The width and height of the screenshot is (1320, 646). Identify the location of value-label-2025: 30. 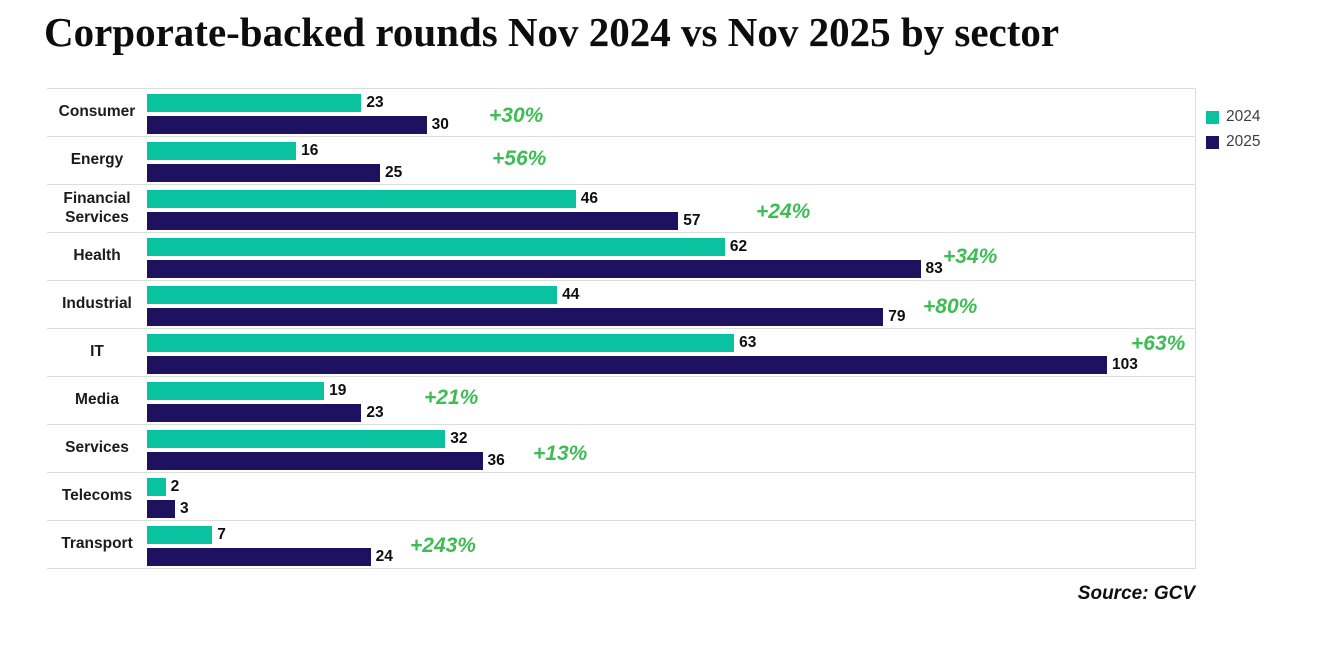
(440, 124).